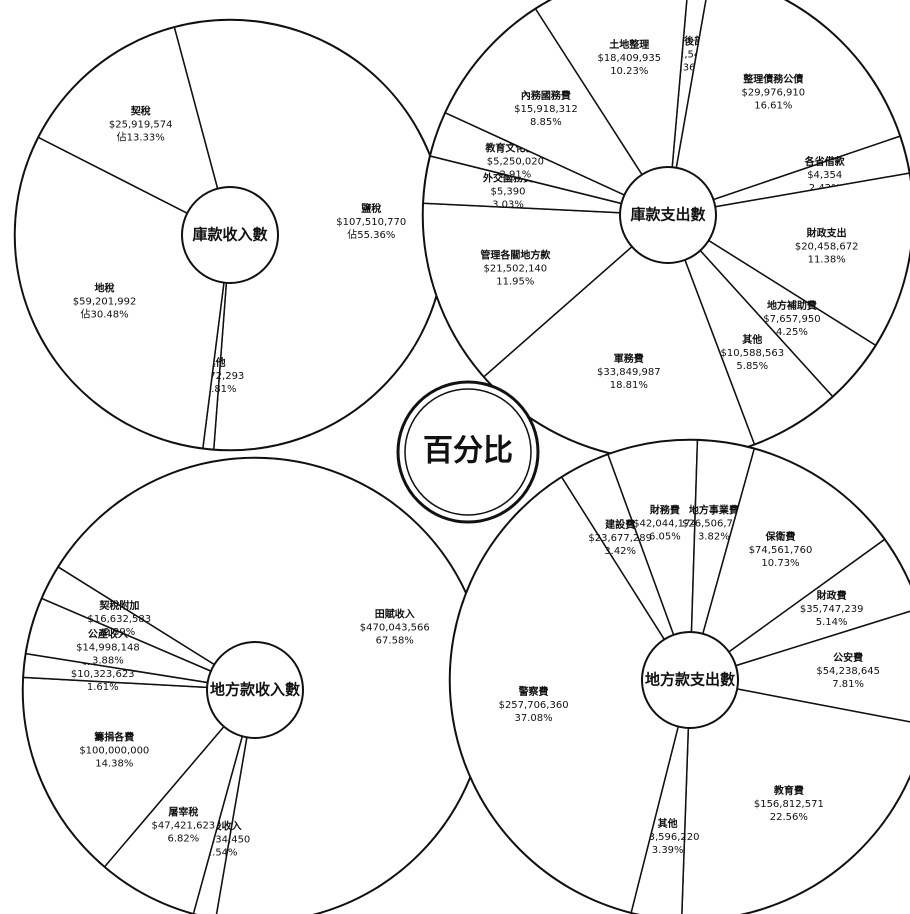 The width and height of the screenshot is (910, 914). Describe the element at coordinates (508, 205) in the screenshot. I see `slice-percent: 3.03%` at that location.